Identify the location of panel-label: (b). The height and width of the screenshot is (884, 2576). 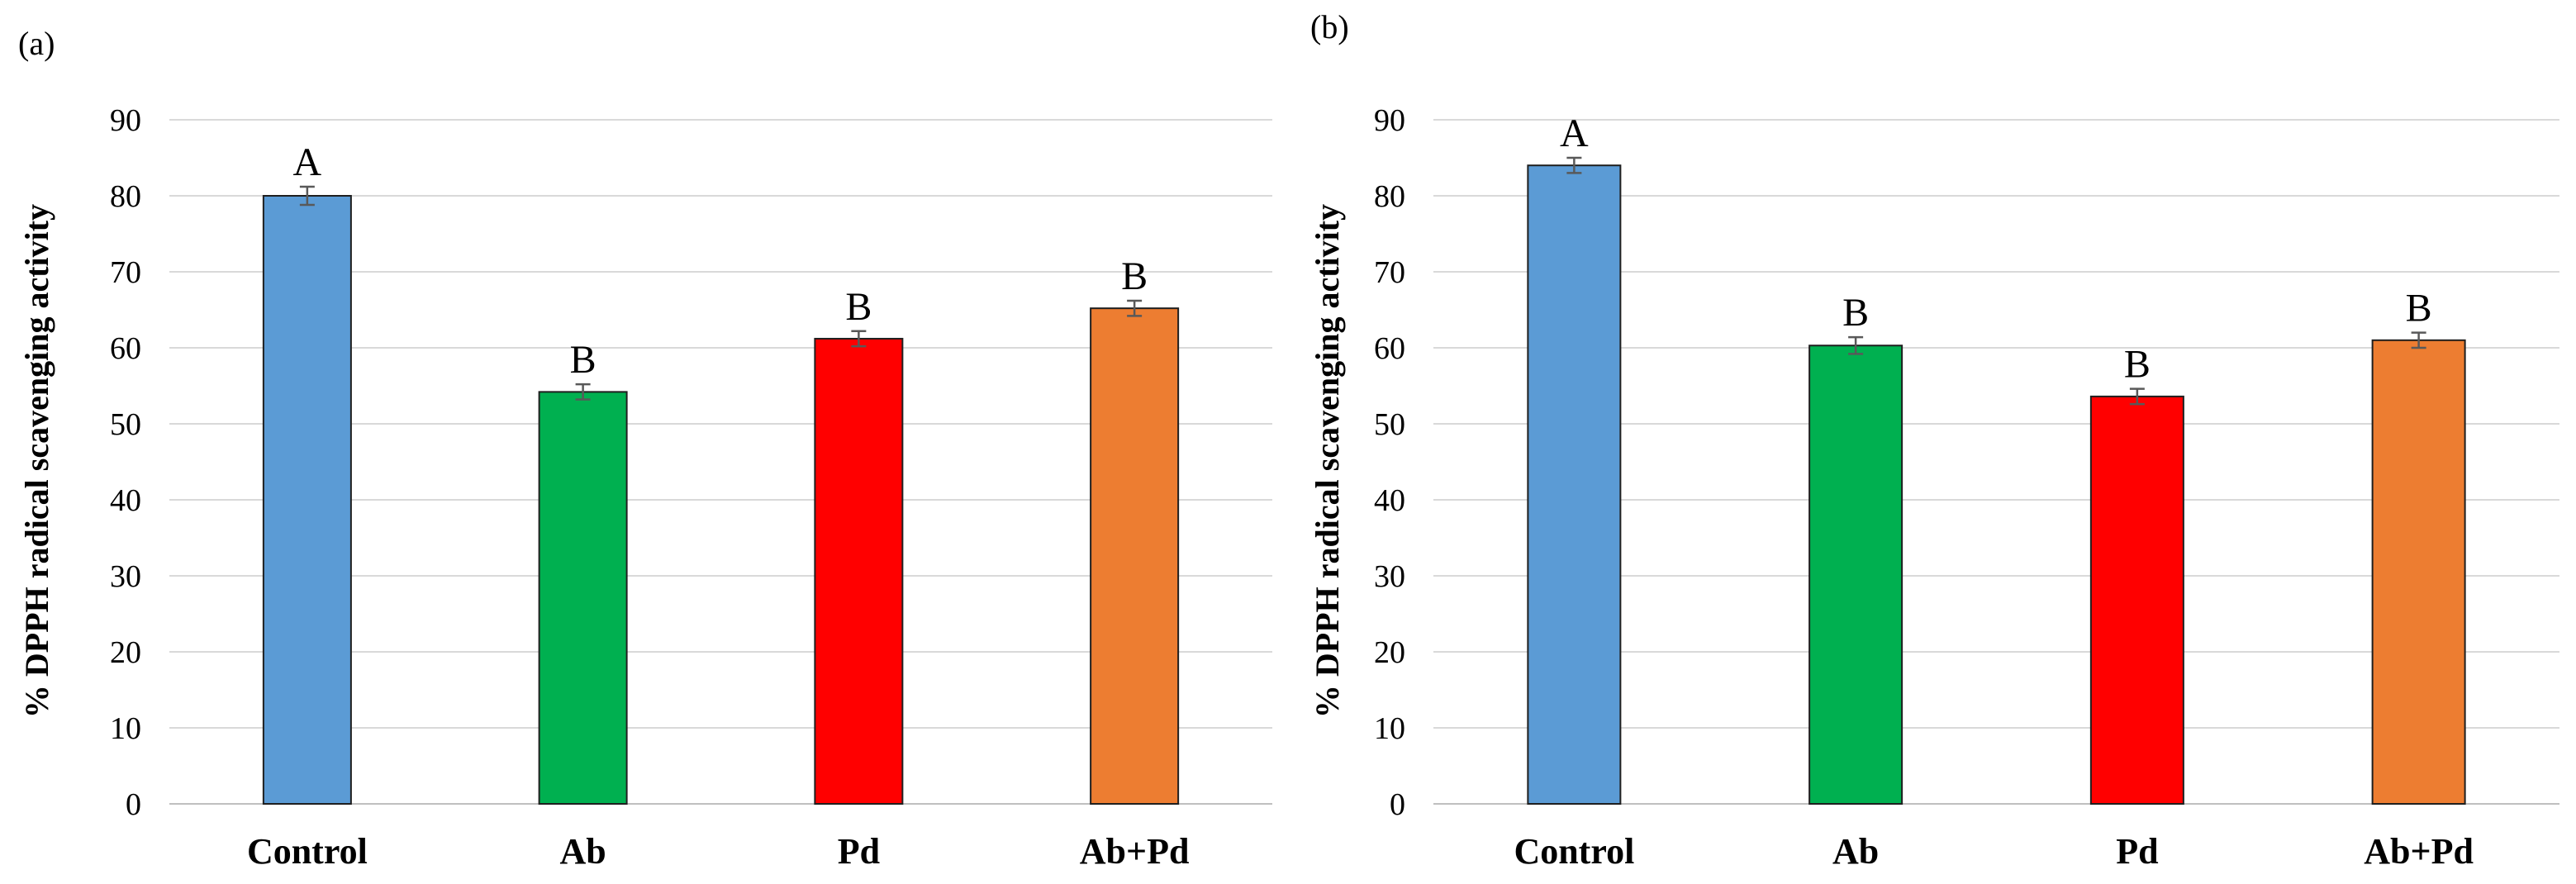
(1329, 26).